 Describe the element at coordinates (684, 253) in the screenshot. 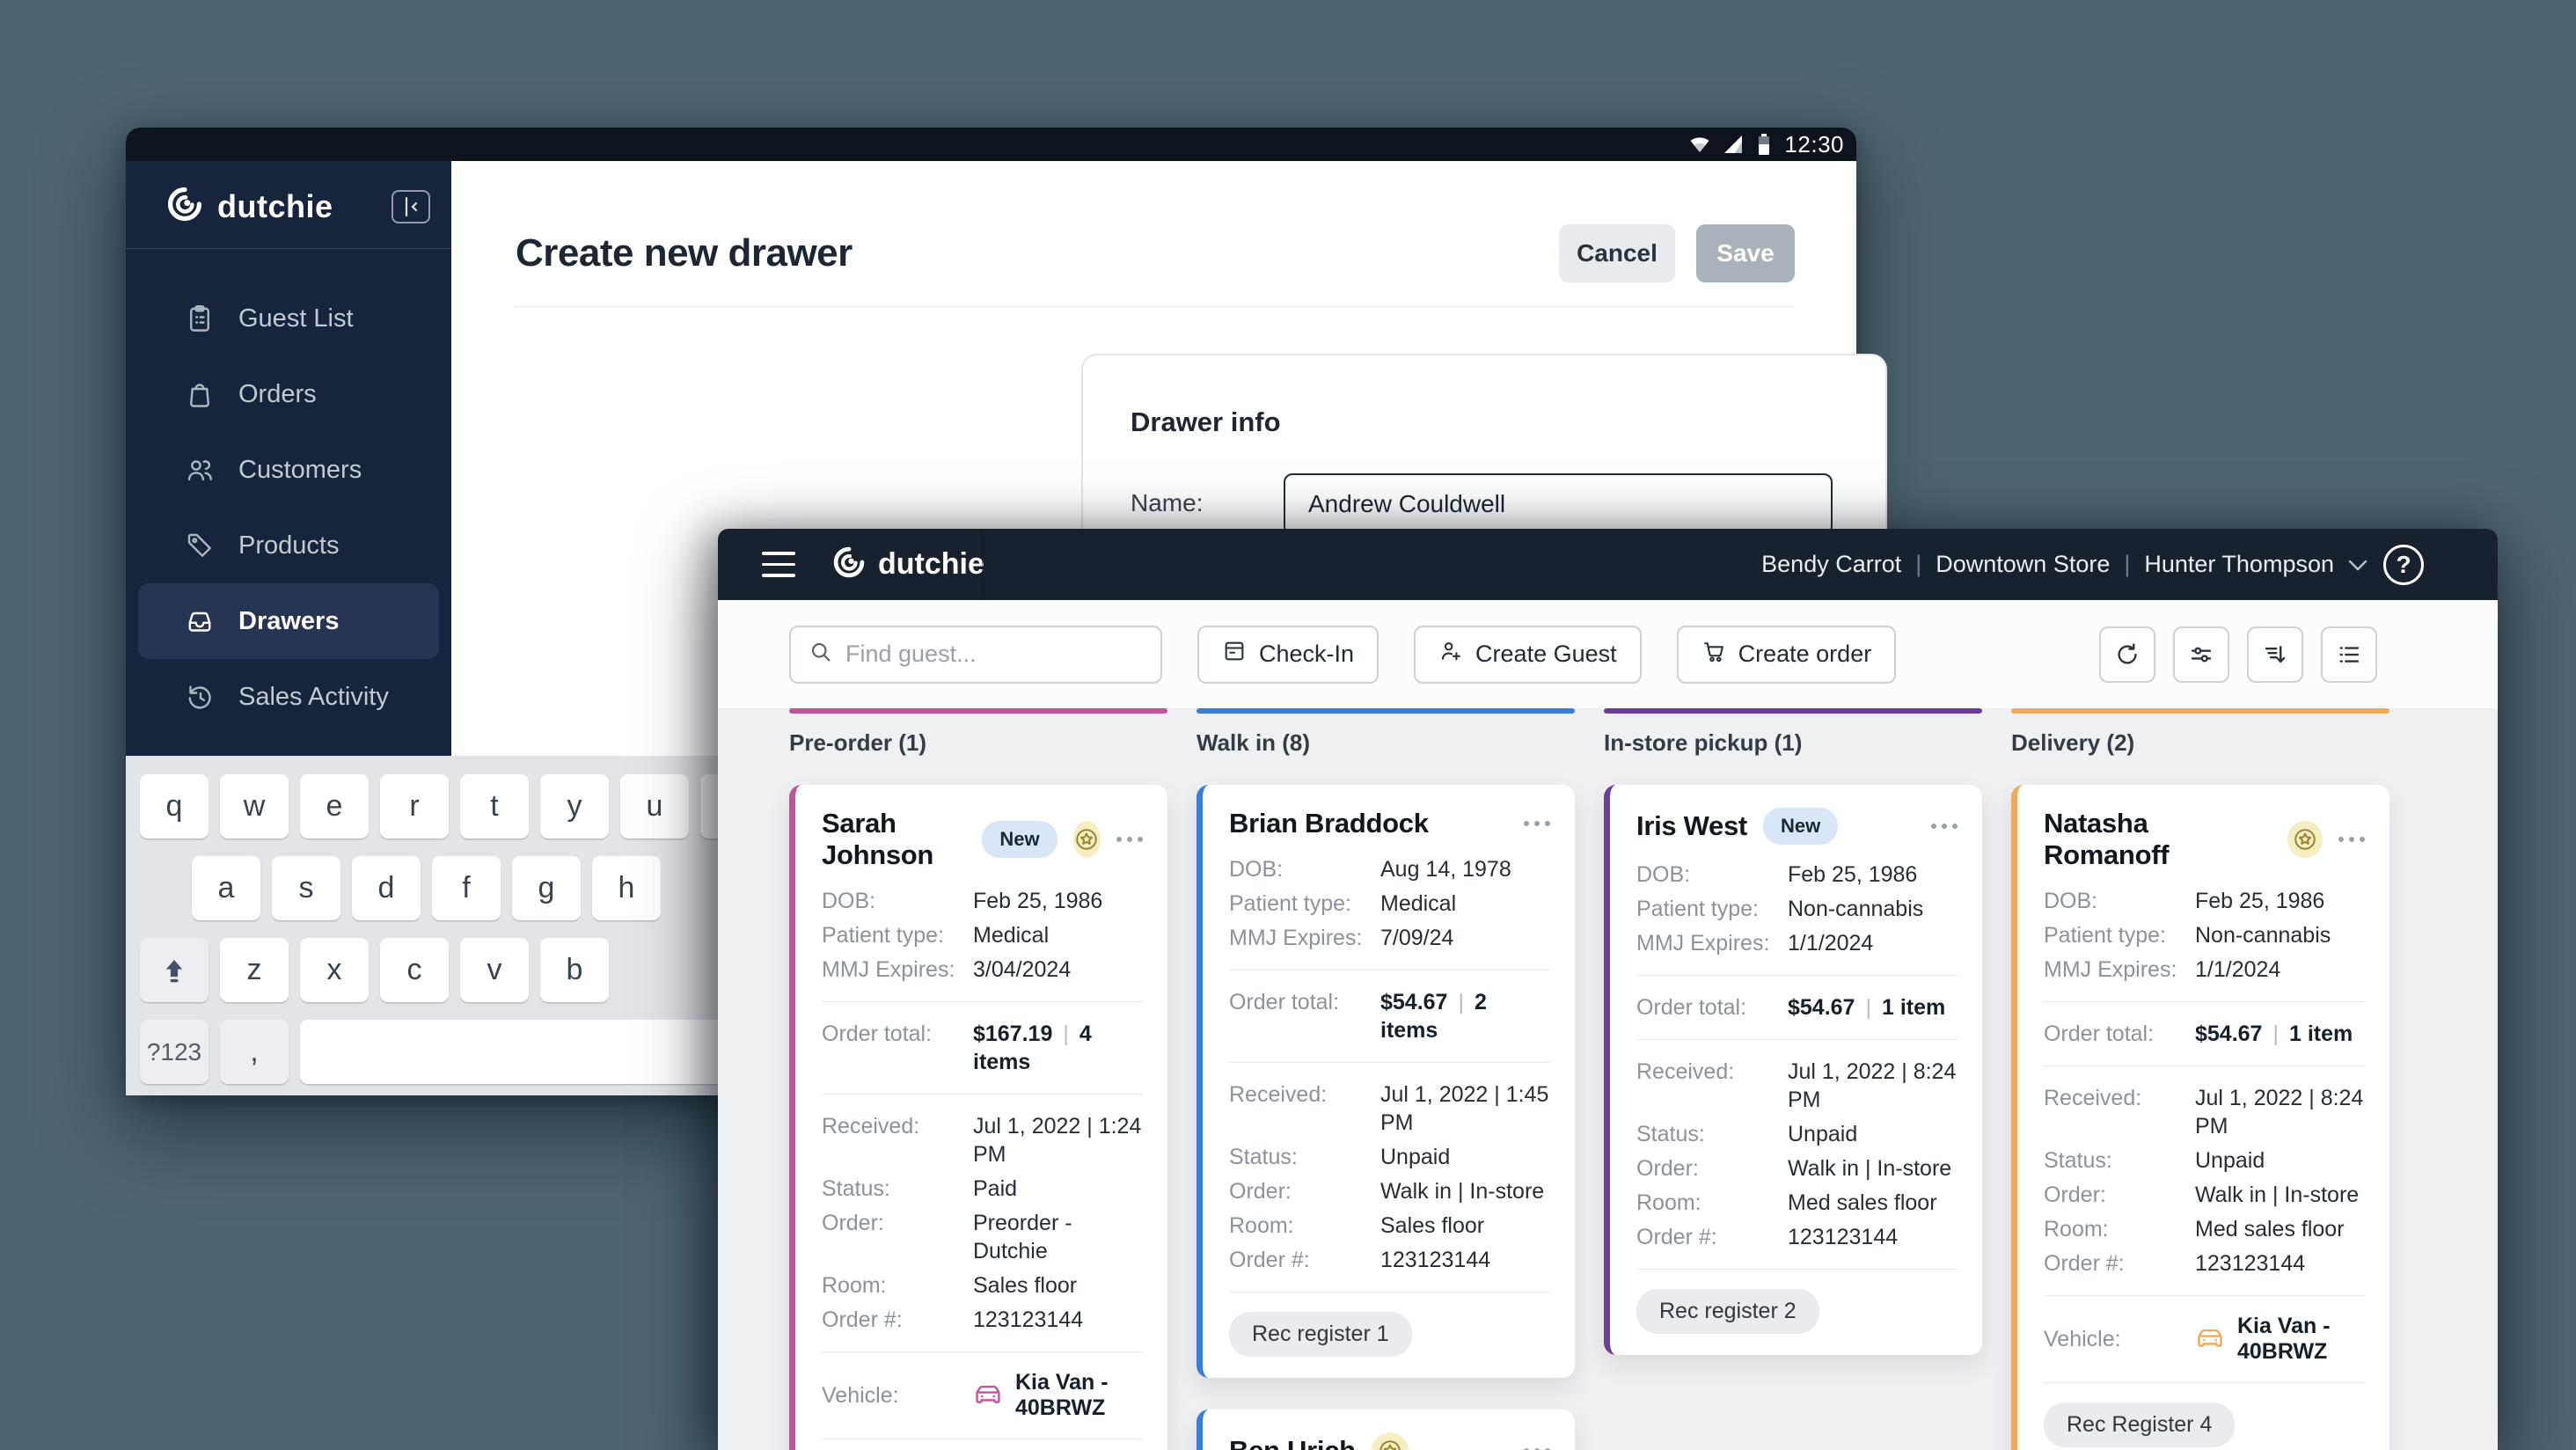

I see `page-title: Create new drawer` at that location.